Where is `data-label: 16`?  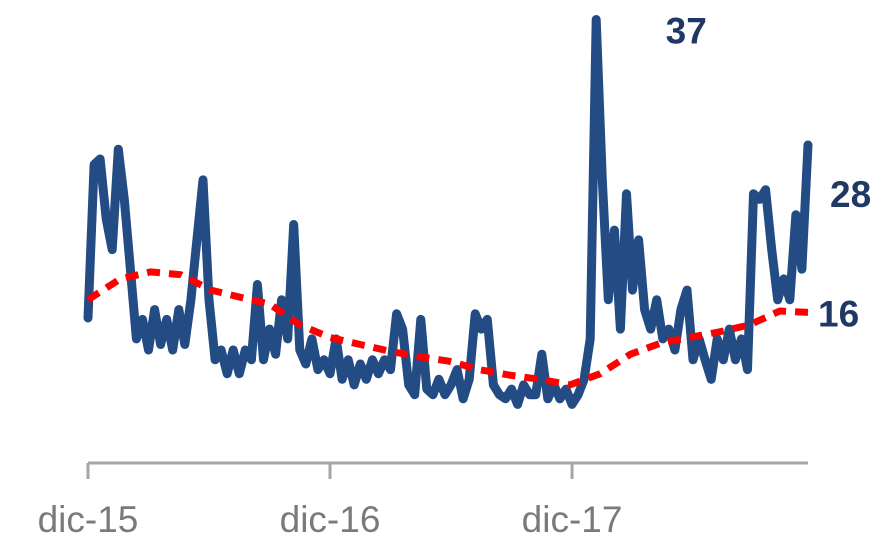
data-label: 16 is located at coordinates (838, 313).